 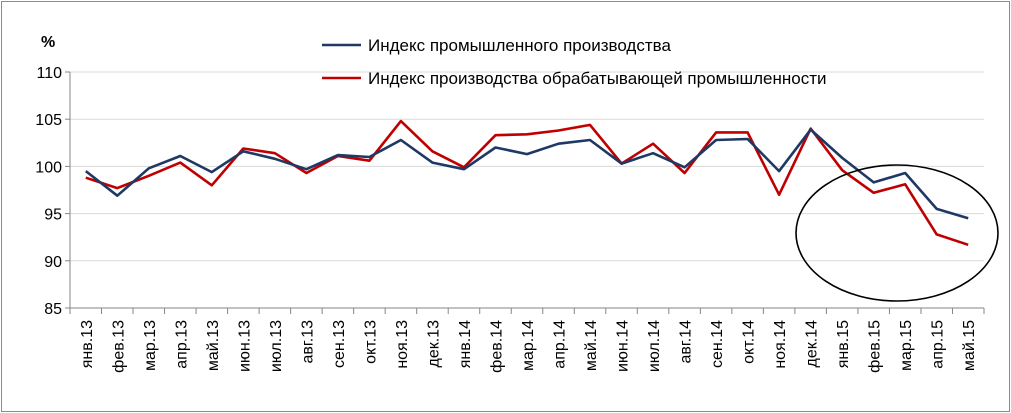 I want to click on x-tick-label: ноя.14, so click(x=780, y=344).